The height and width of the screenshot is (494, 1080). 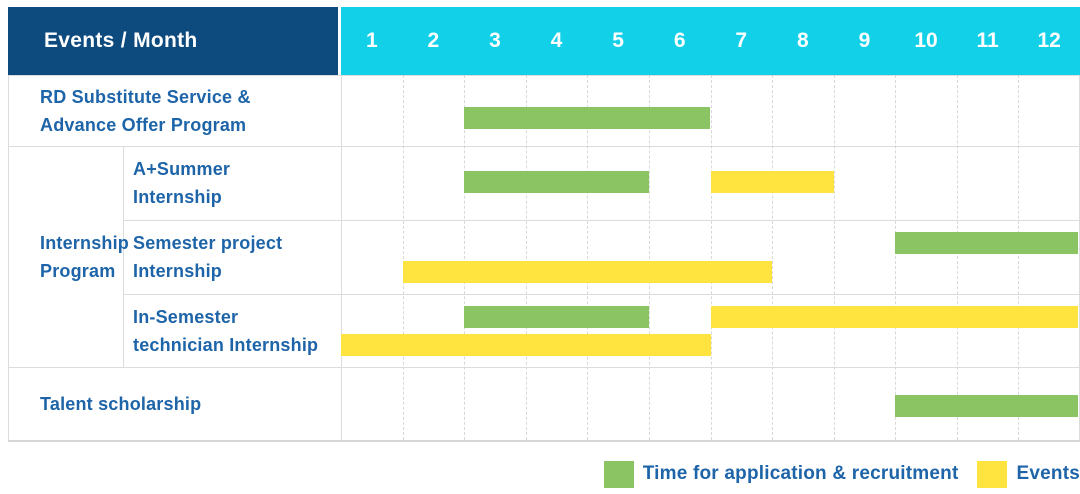 What do you see at coordinates (235, 183) in the screenshot?
I see `row-label-a-plus-summer: A+Summer Internship` at bounding box center [235, 183].